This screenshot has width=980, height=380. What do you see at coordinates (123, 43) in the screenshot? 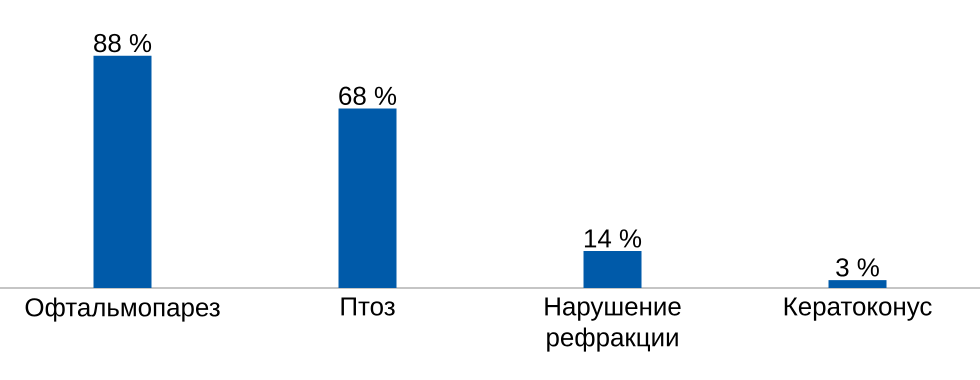
I see `data-label: 88 %` at bounding box center [123, 43].